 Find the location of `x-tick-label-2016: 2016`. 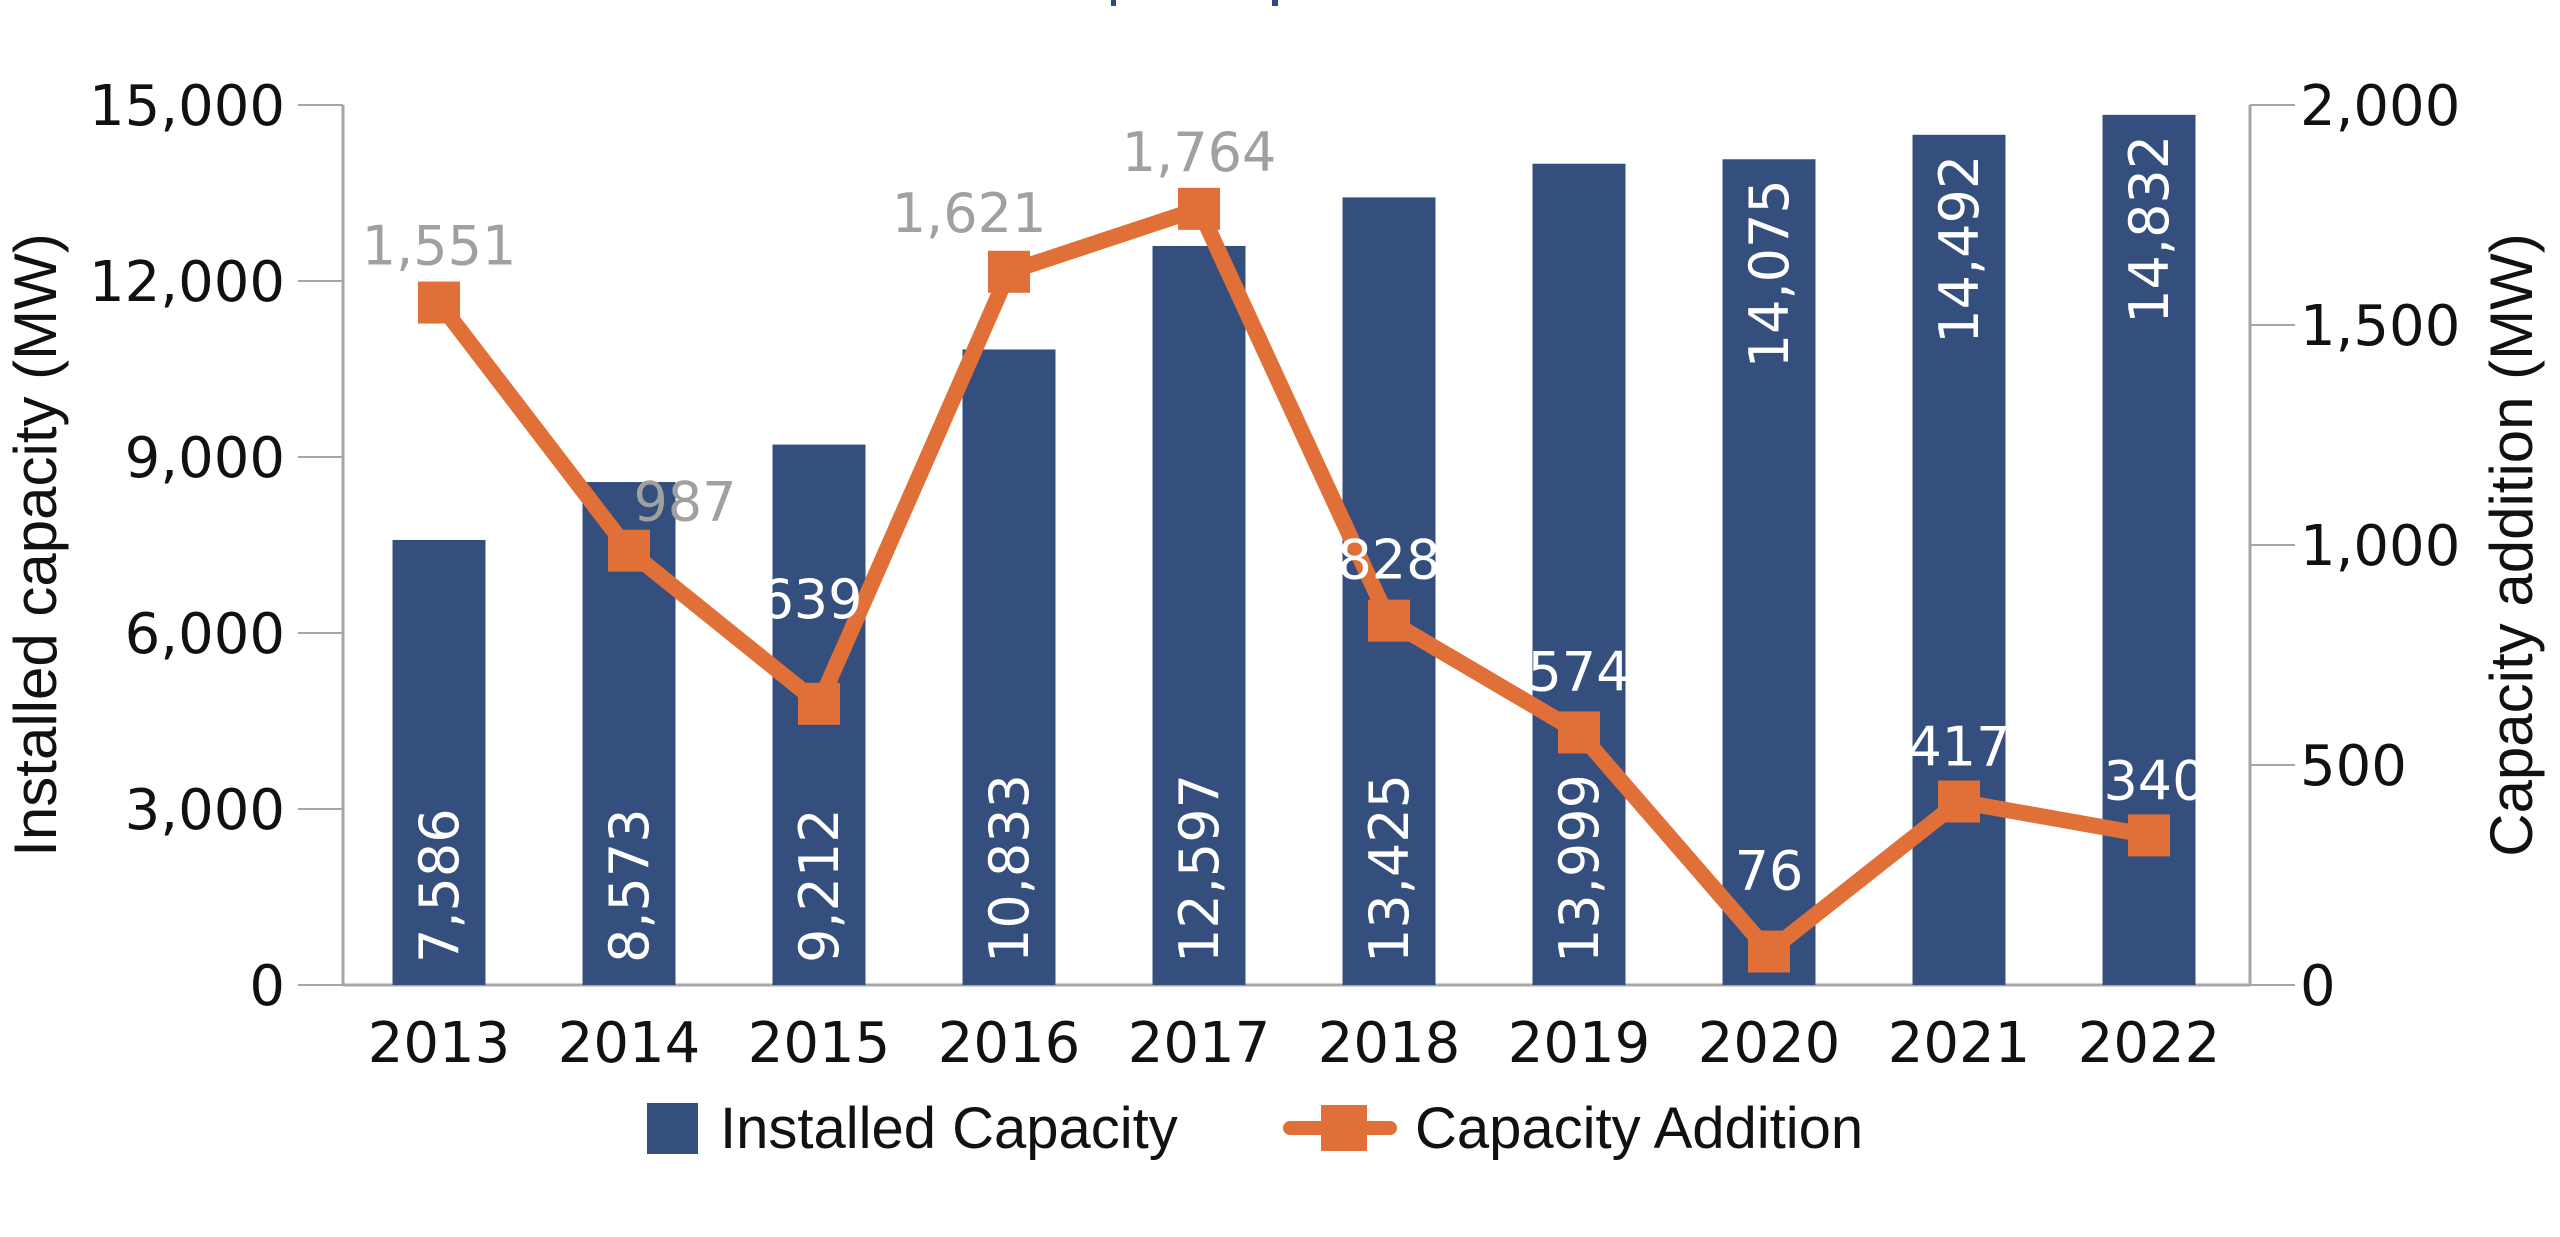

x-tick-label-2016: 2016 is located at coordinates (1009, 1043).